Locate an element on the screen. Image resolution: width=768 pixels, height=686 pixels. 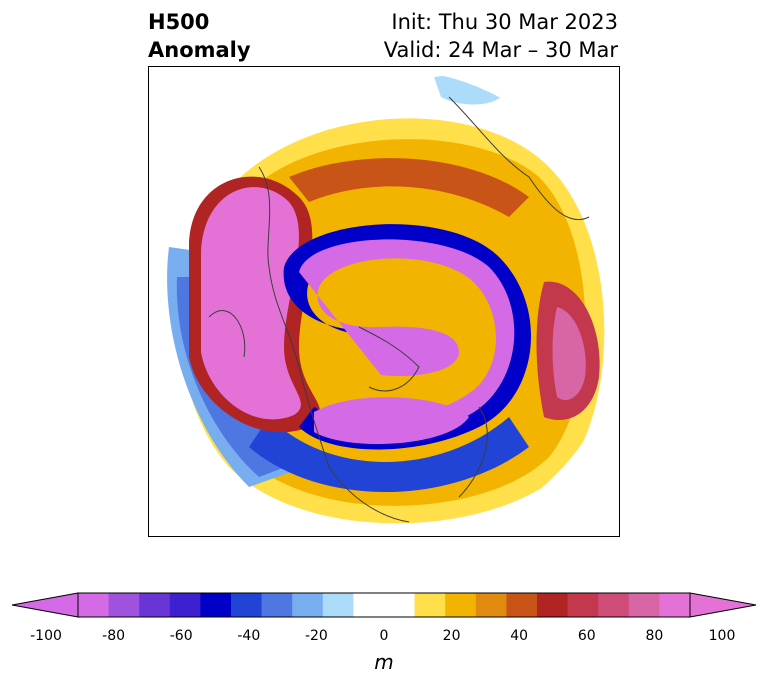
colorbar-tick-label: -100 is located at coordinates (46, 636).